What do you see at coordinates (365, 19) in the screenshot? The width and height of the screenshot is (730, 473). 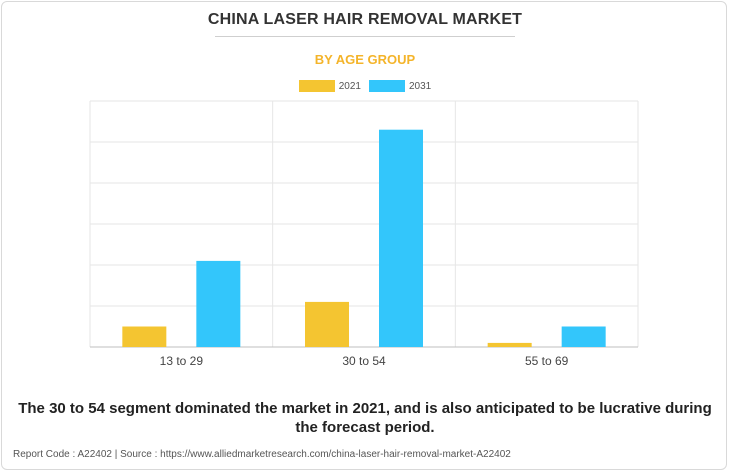 I see `chart-title: CHINA LASER HAIR REMOVAL MARKET` at bounding box center [365, 19].